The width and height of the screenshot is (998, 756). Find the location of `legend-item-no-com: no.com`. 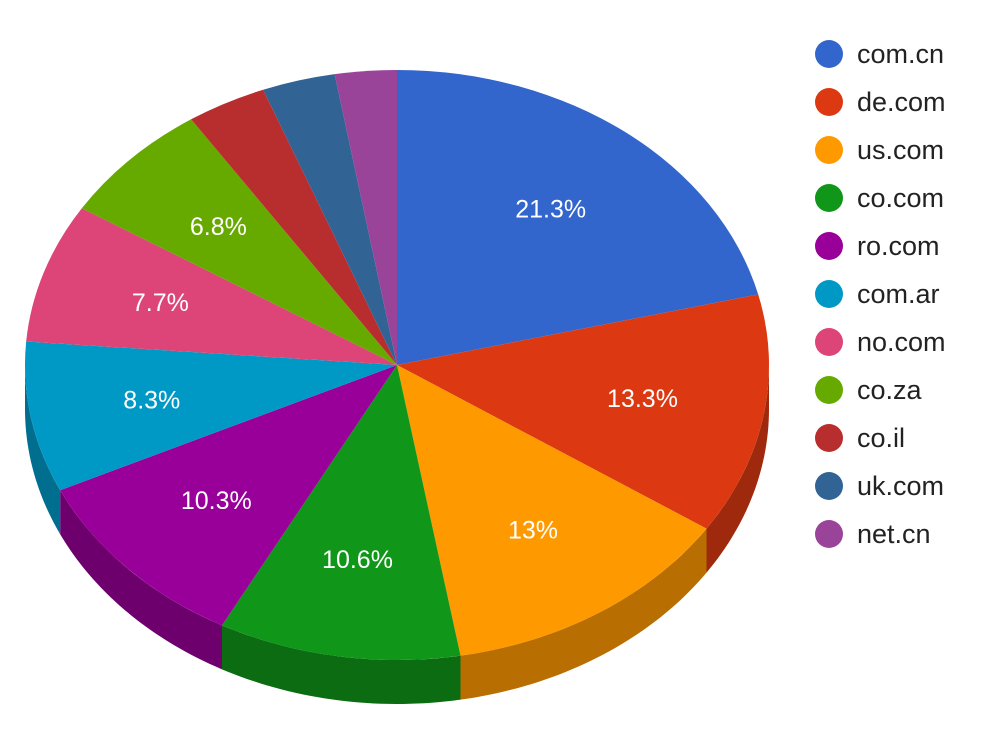

legend-item-no-com: no.com is located at coordinates (880, 342).